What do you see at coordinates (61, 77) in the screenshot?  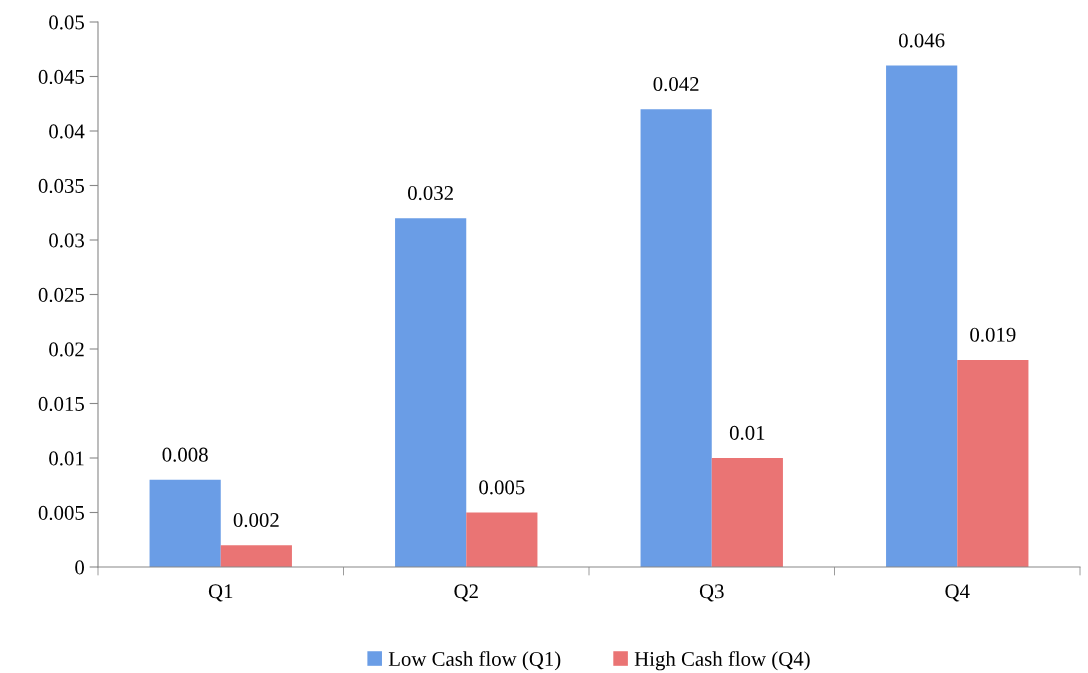 I see `y-tick-label: 0.045` at bounding box center [61, 77].